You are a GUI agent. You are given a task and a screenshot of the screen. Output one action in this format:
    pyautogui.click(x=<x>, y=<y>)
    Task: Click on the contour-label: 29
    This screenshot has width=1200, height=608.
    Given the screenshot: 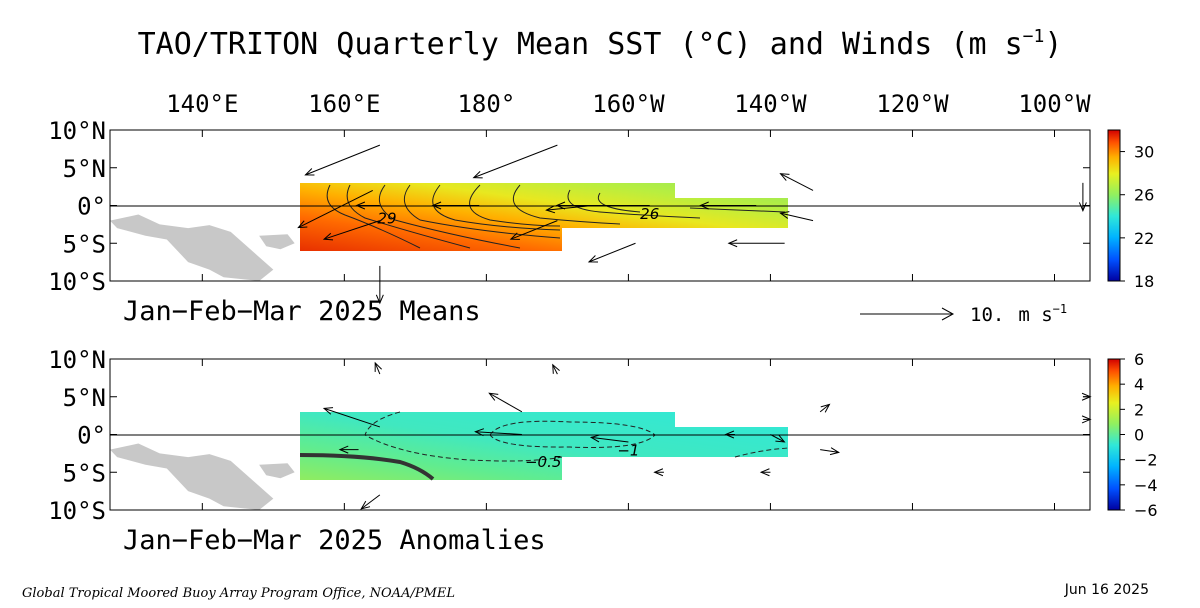 What is the action you would take?
    pyautogui.click(x=386, y=219)
    